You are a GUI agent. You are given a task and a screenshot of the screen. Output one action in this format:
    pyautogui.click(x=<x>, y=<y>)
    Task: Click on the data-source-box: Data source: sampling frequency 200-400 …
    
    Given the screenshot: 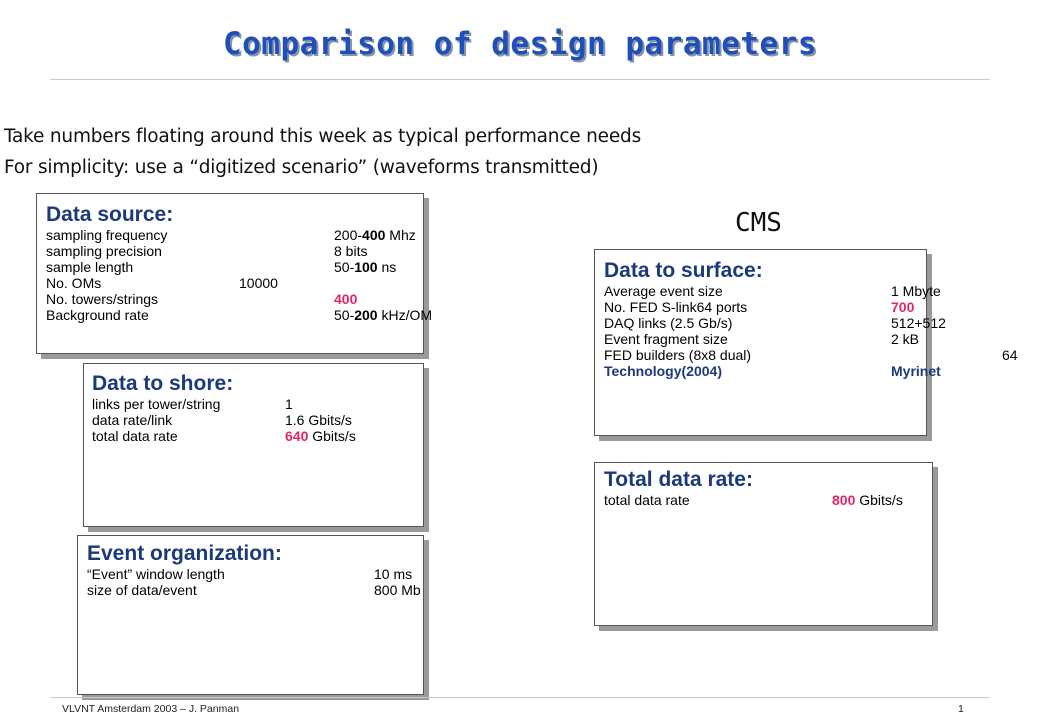 What is the action you would take?
    pyautogui.click(x=234, y=273)
    